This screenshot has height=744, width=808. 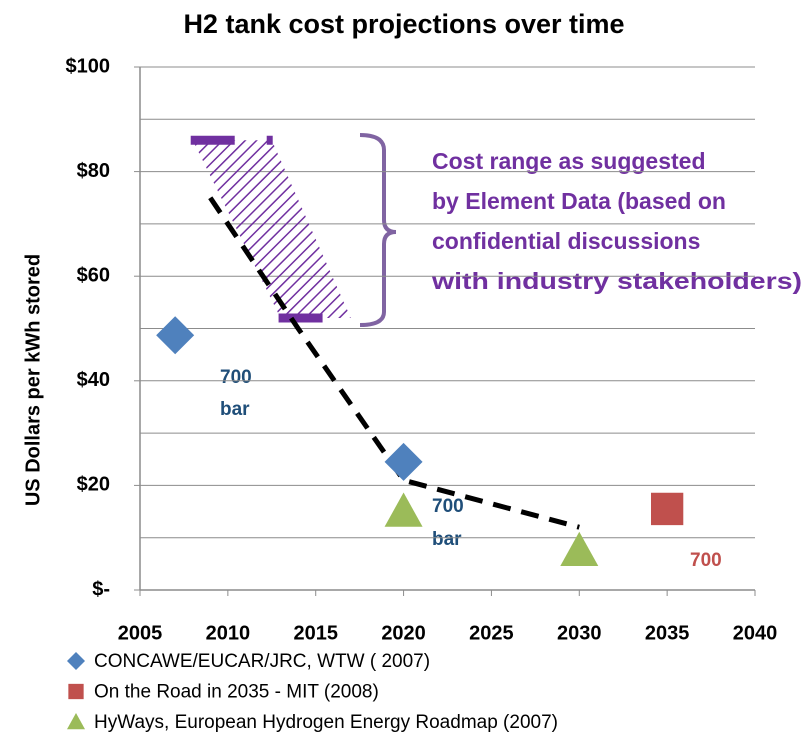 I want to click on y-tick-label: $100, so click(x=88, y=66).